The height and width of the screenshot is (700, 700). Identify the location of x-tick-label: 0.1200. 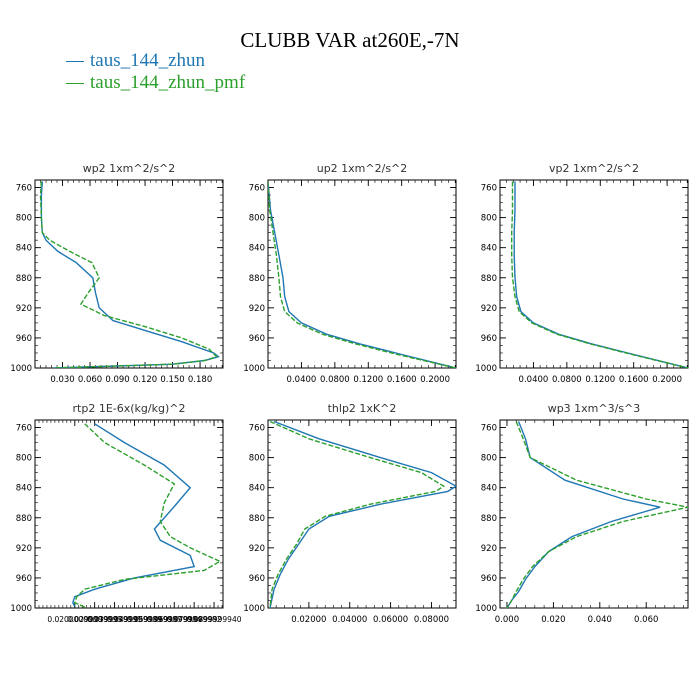
(600, 380).